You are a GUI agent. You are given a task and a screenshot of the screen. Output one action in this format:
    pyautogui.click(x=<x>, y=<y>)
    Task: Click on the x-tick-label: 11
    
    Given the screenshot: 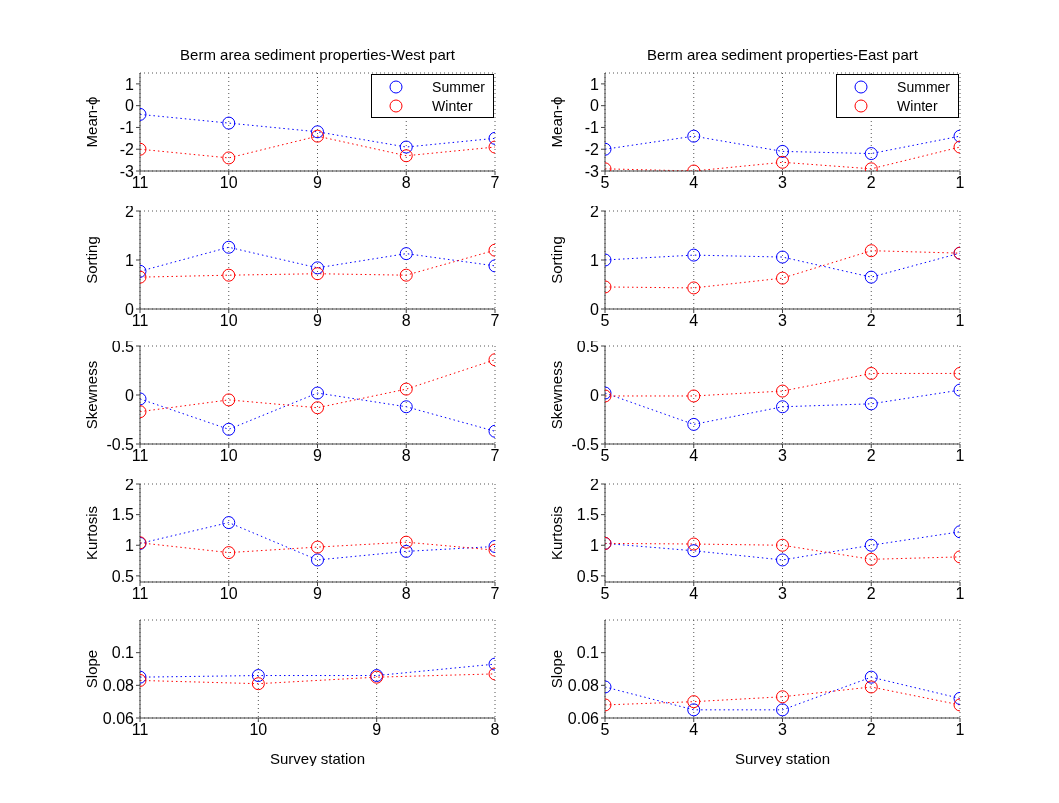 What is the action you would take?
    pyautogui.click(x=140, y=594)
    